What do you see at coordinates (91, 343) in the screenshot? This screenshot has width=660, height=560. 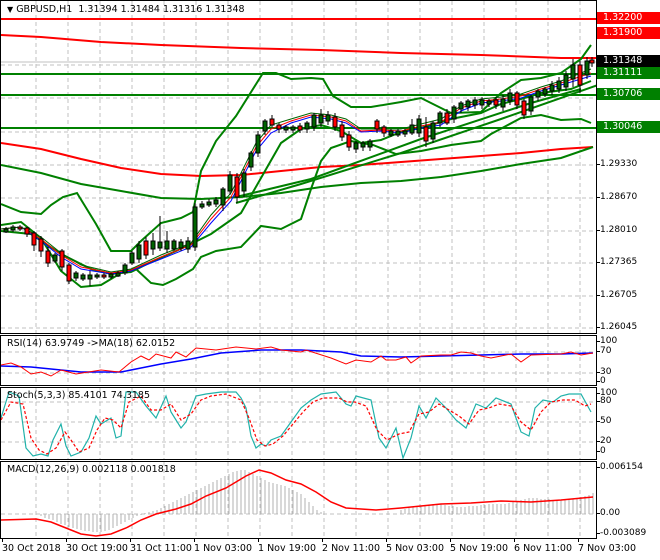 I see `rsi-title: RSI(14) 63.9749 ->MA(18) 62.0152` at bounding box center [91, 343].